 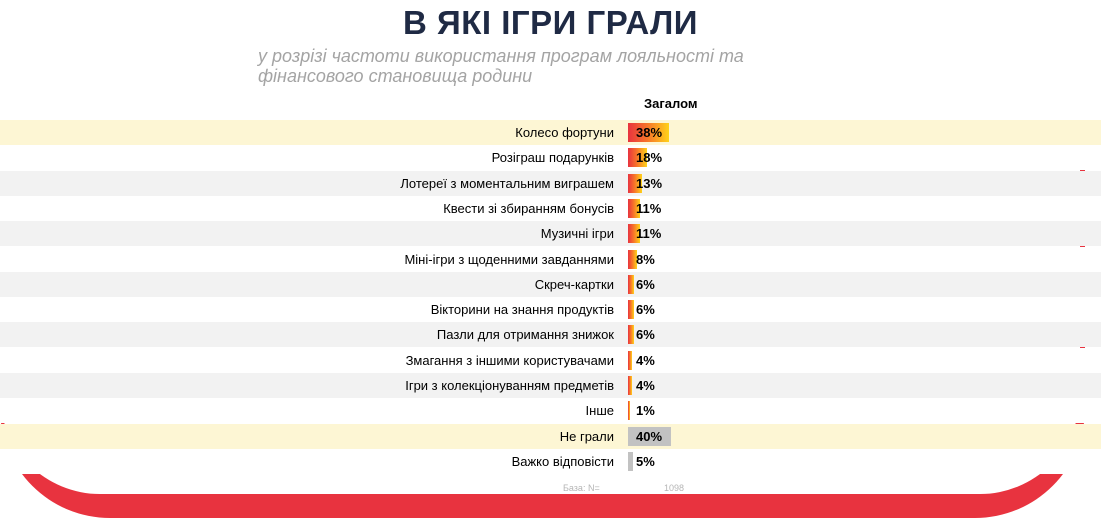 I want to click on column-header: Загалом, so click(x=671, y=103).